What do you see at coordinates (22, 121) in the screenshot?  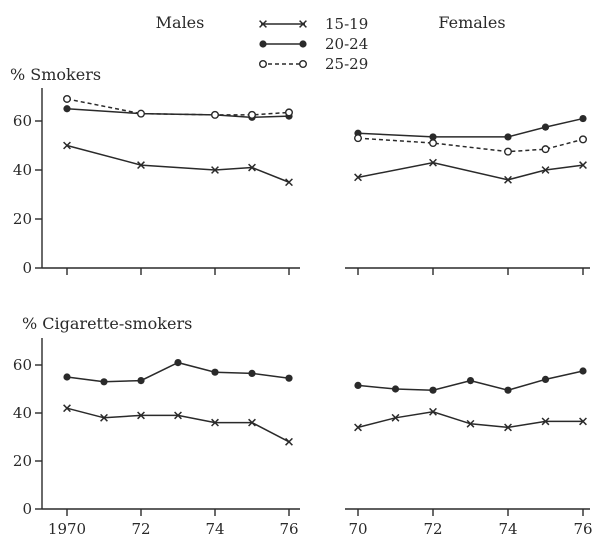 I see `y-tick-label-top-60: 60` at bounding box center [22, 121].